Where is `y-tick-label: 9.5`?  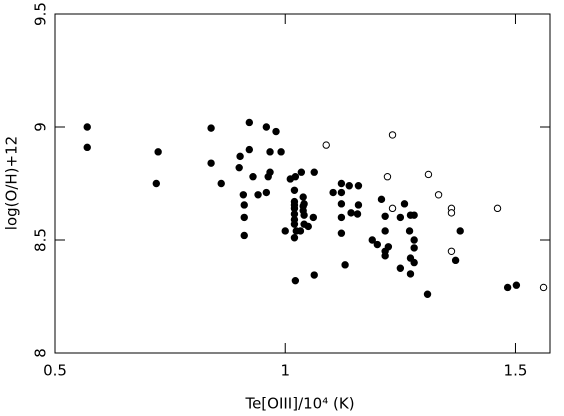 y-tick-label: 9.5 is located at coordinates (41, 14).